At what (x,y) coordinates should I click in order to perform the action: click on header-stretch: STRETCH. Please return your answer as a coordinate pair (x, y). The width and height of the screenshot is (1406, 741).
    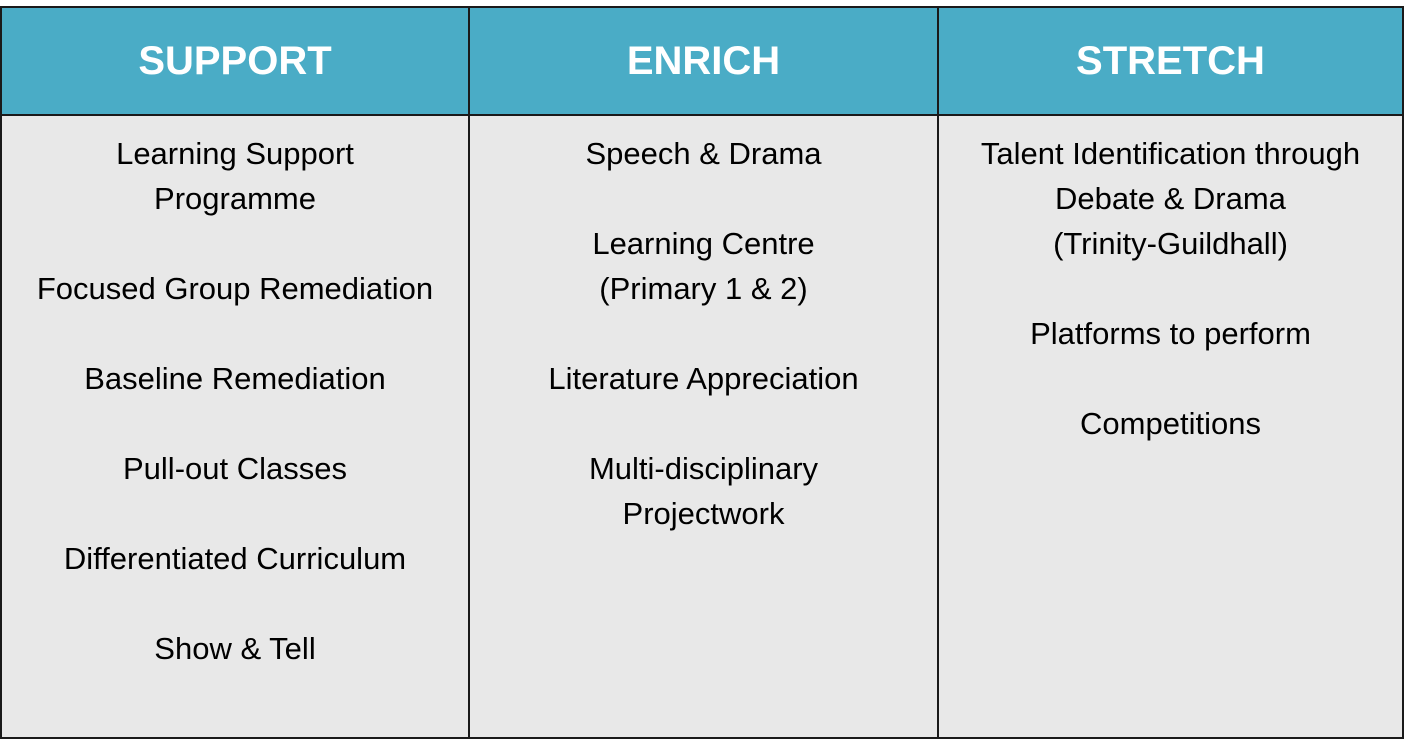
    Looking at the image, I should click on (1170, 62).